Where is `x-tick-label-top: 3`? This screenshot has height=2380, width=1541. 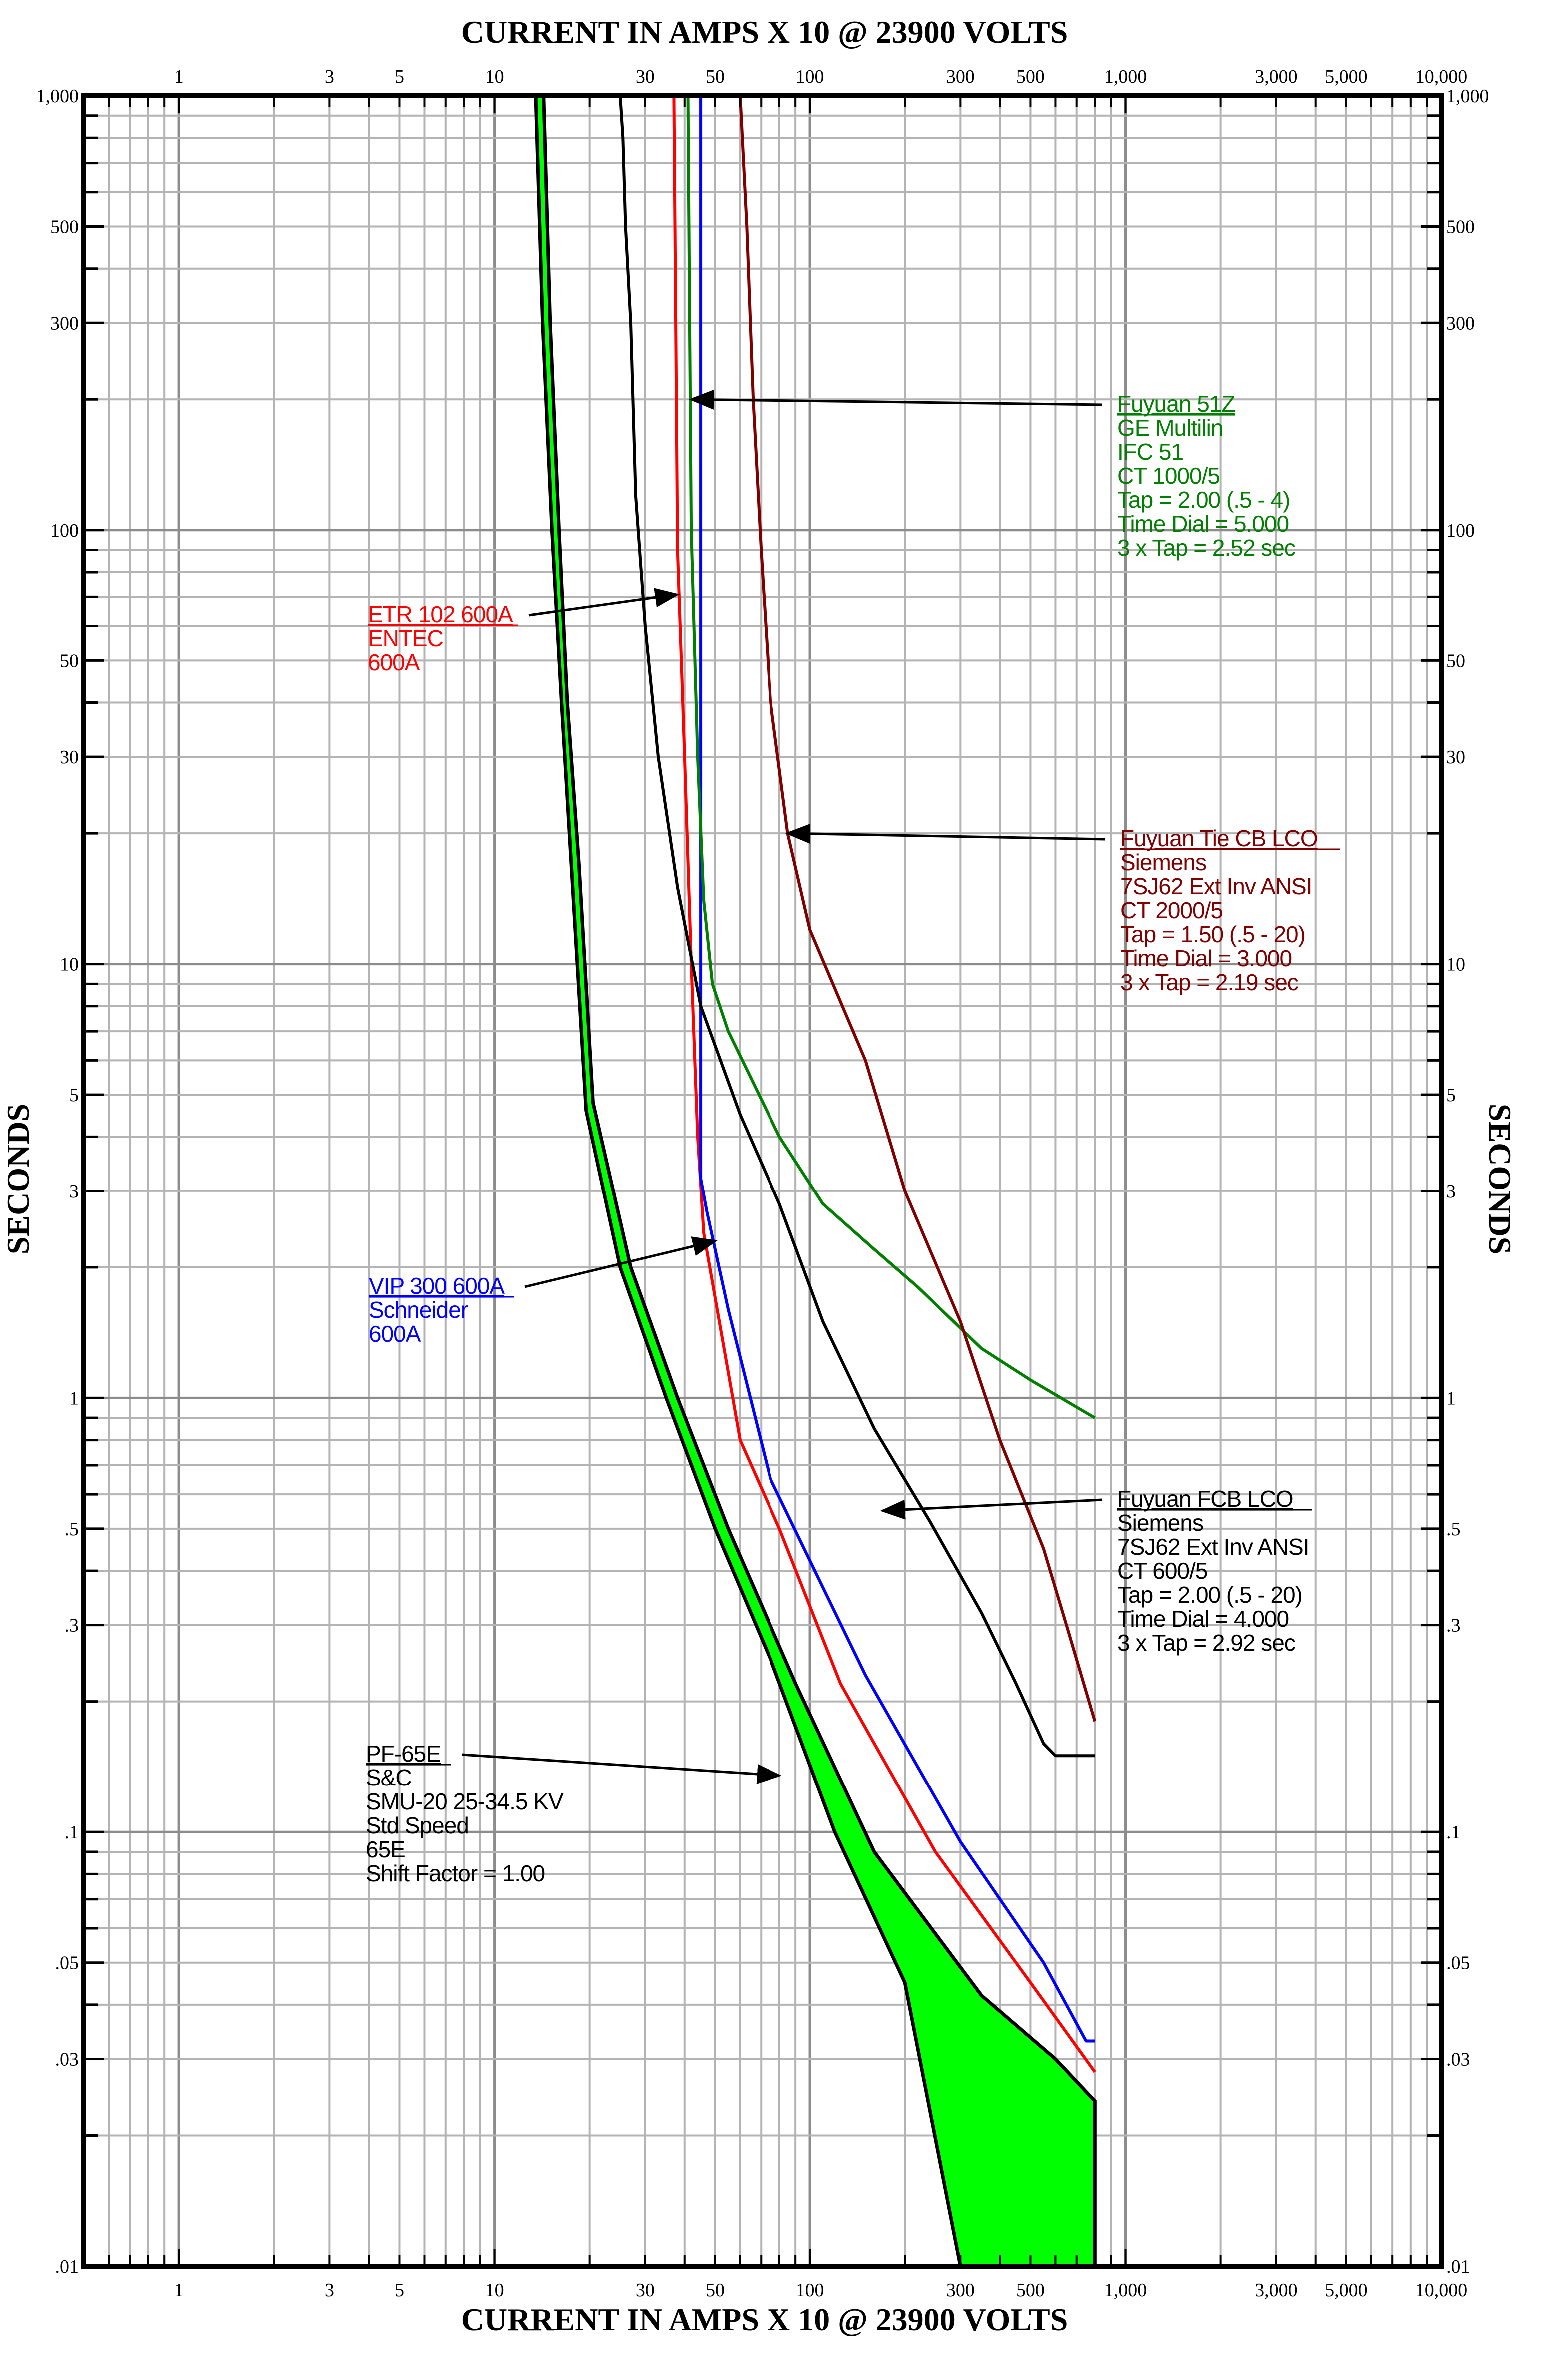
x-tick-label-top: 3 is located at coordinates (330, 76).